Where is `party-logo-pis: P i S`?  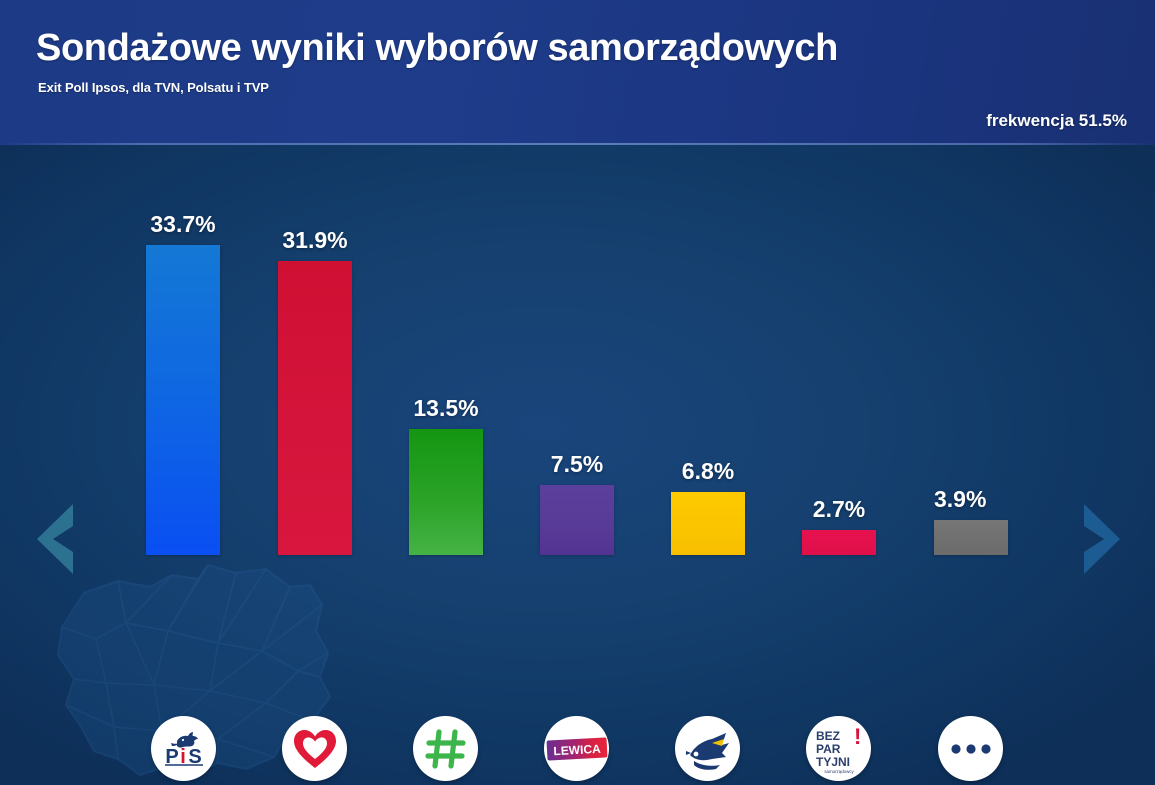
party-logo-pis: P i S is located at coordinates (183, 748).